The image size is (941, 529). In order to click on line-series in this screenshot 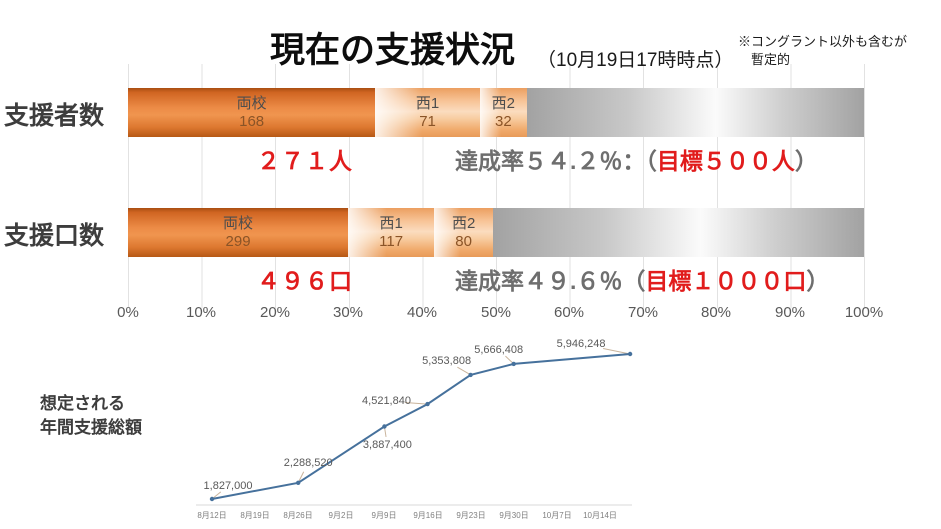, I will do `click(421, 426)`.